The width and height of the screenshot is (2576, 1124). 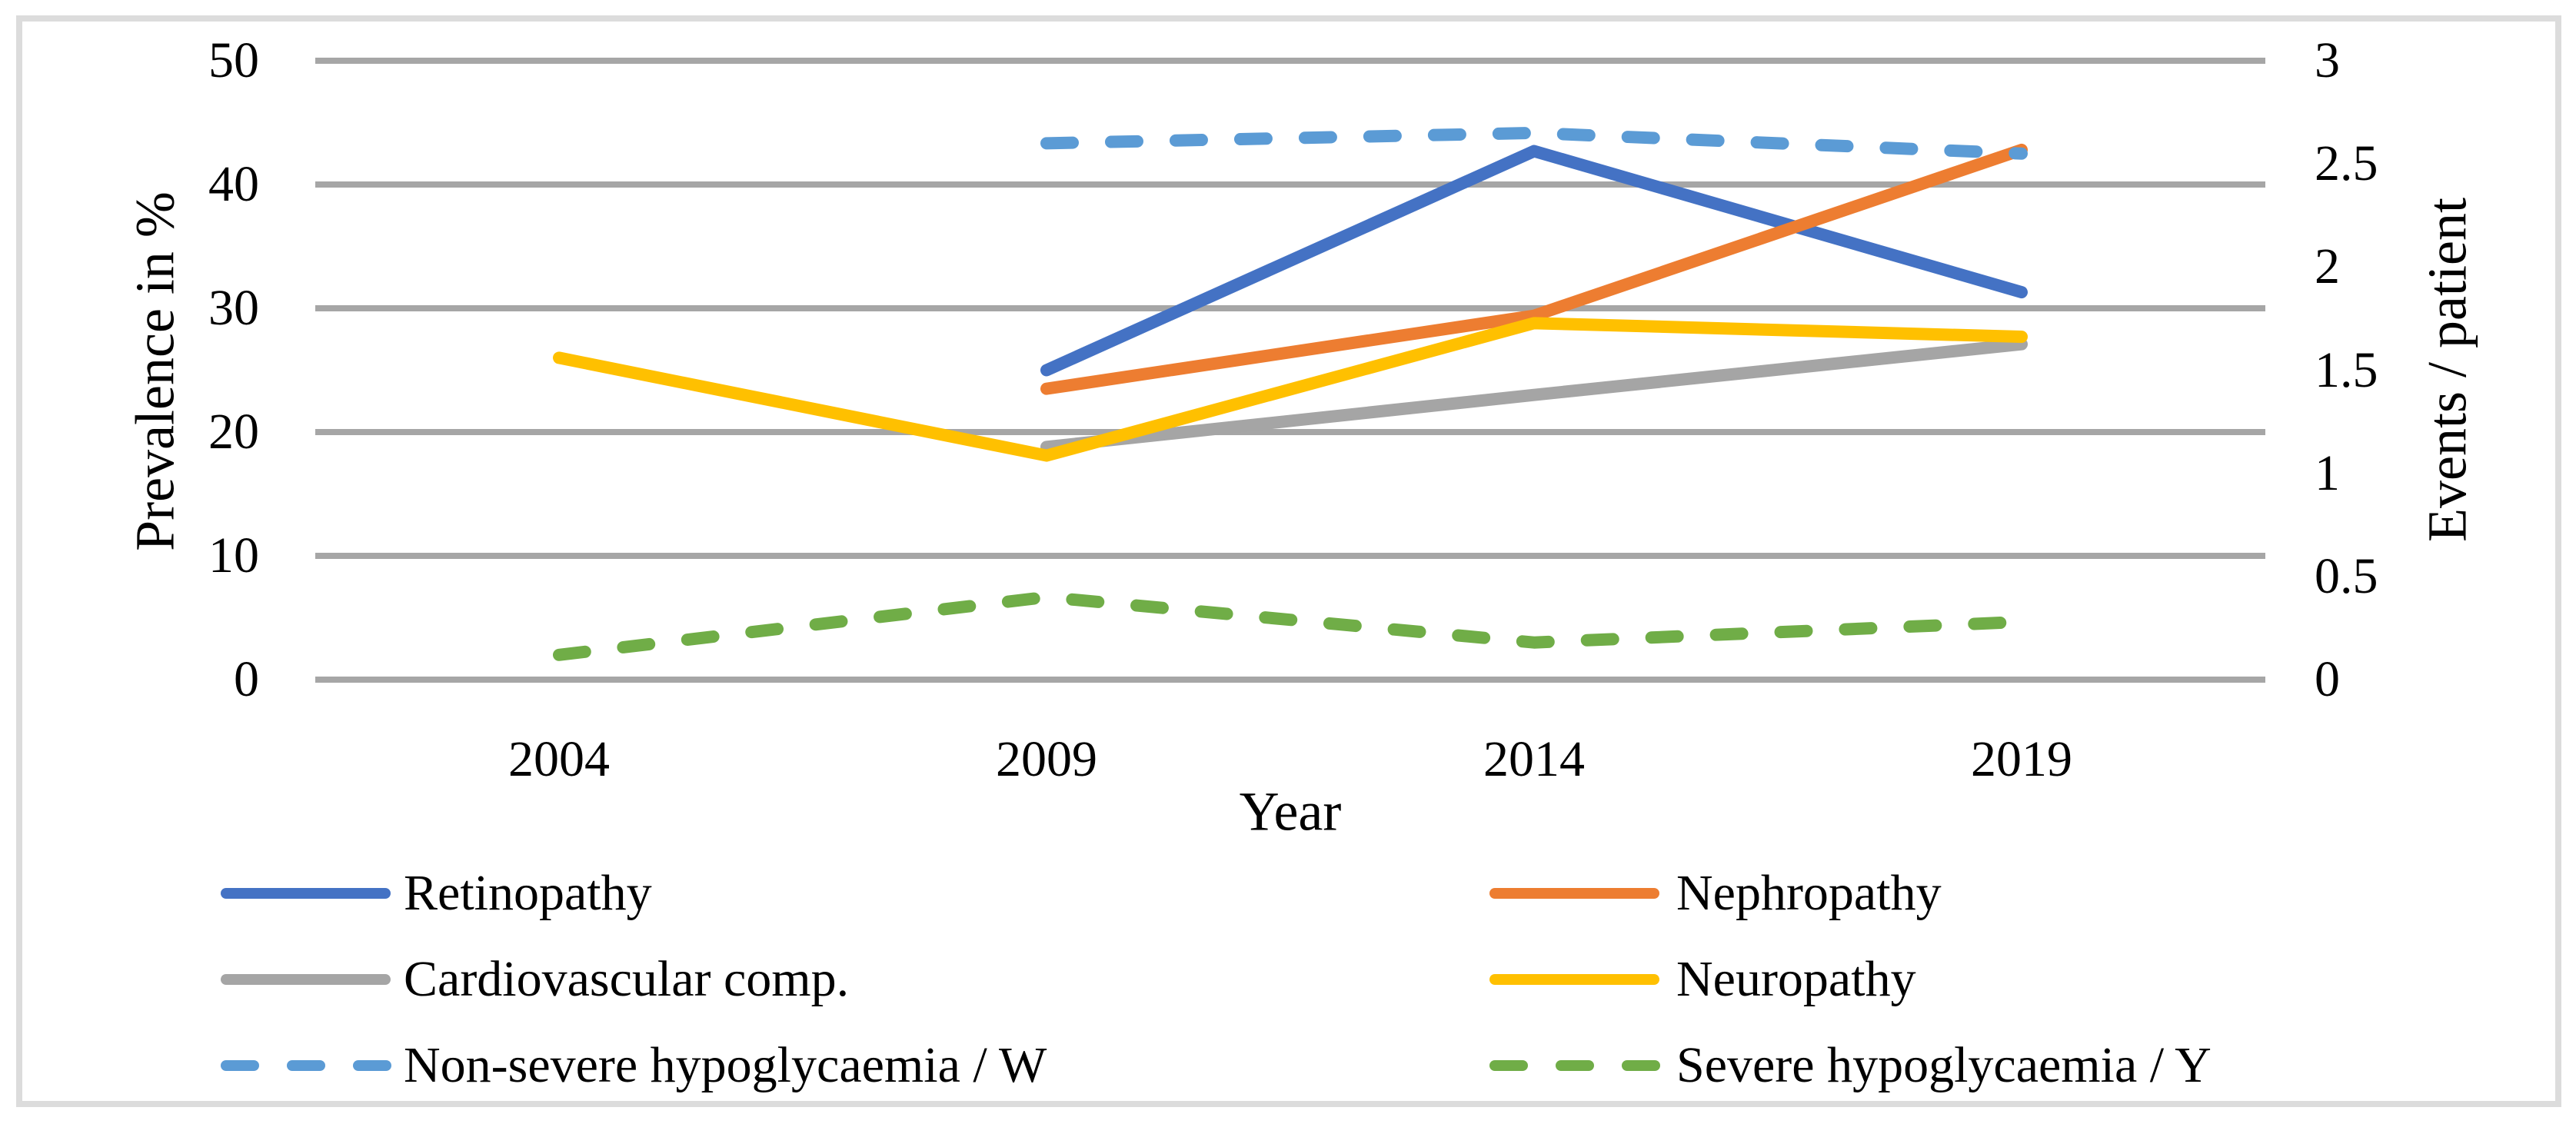 I want to click on legend-swatch-nephropathy, so click(x=1574, y=893).